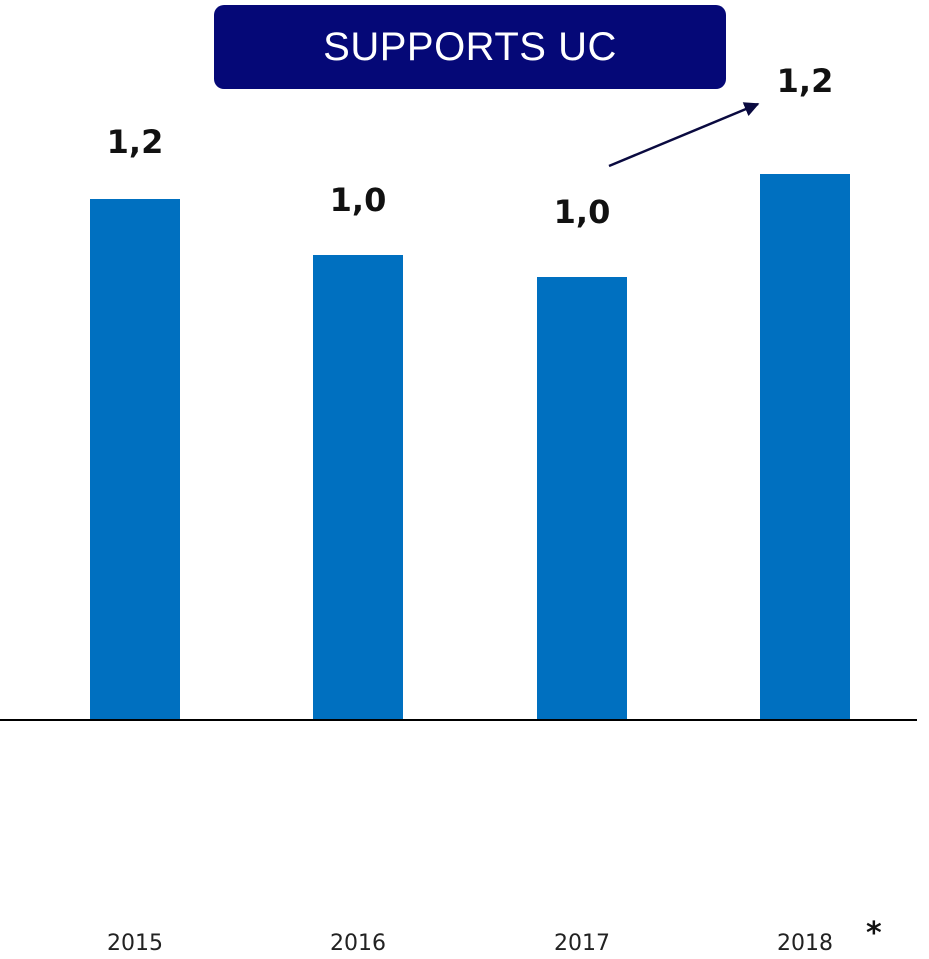 Image resolution: width=929 pixels, height=959 pixels. What do you see at coordinates (358, 943) in the screenshot?
I see `x-tick-label-2016: 2016` at bounding box center [358, 943].